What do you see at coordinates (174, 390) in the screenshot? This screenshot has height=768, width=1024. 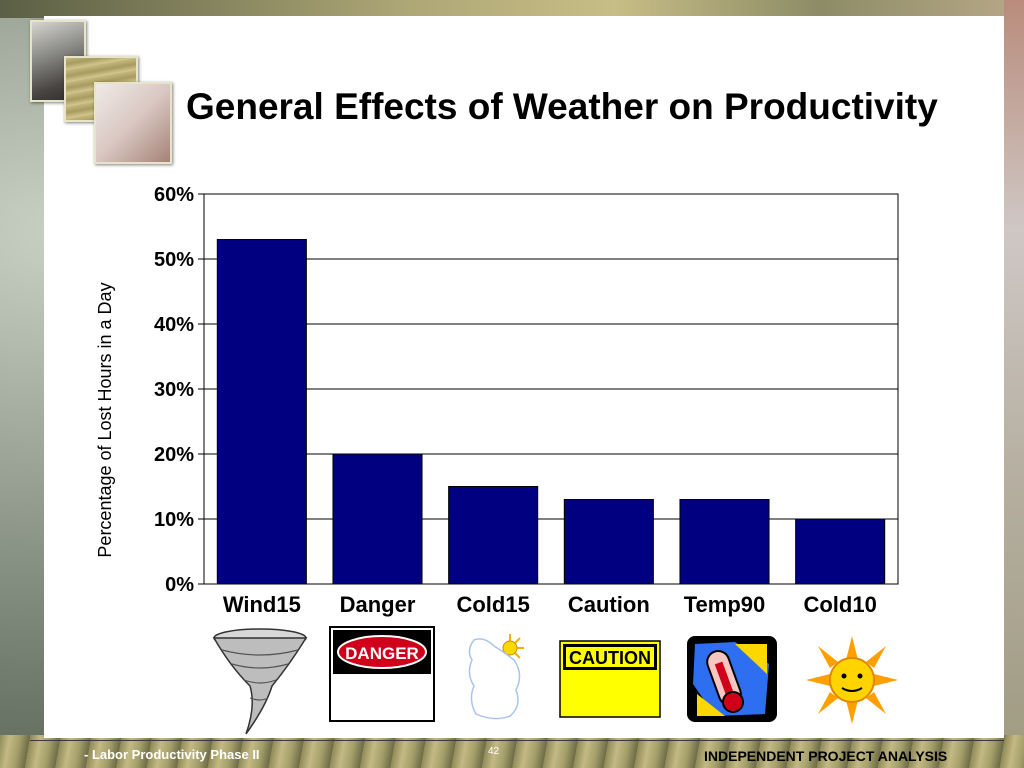 I see `y-tick-label: 30%` at bounding box center [174, 390].